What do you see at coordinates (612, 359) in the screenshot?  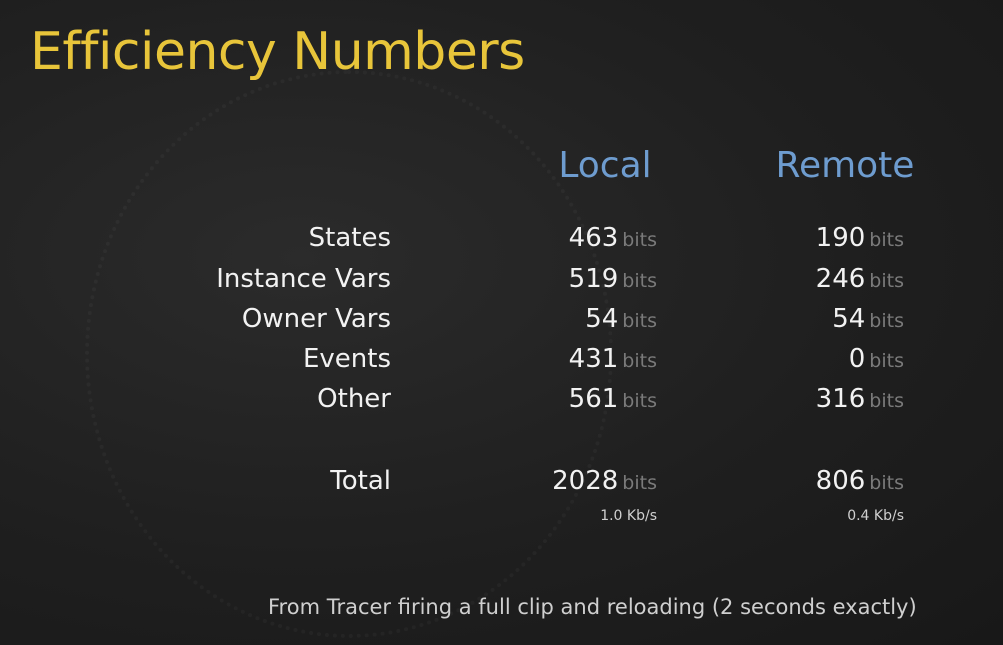 I see `local-value-events: 431 bits` at bounding box center [612, 359].